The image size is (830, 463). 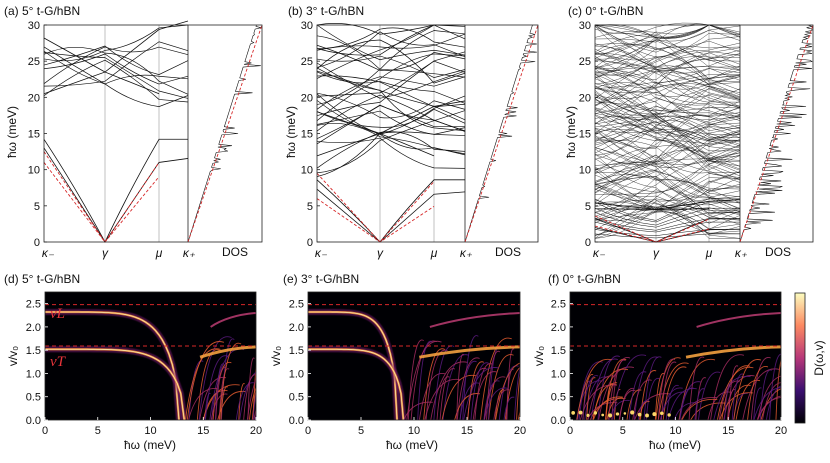 What do you see at coordinates (307, 26) in the screenshot?
I see `panel-b-ytick: 30` at bounding box center [307, 26].